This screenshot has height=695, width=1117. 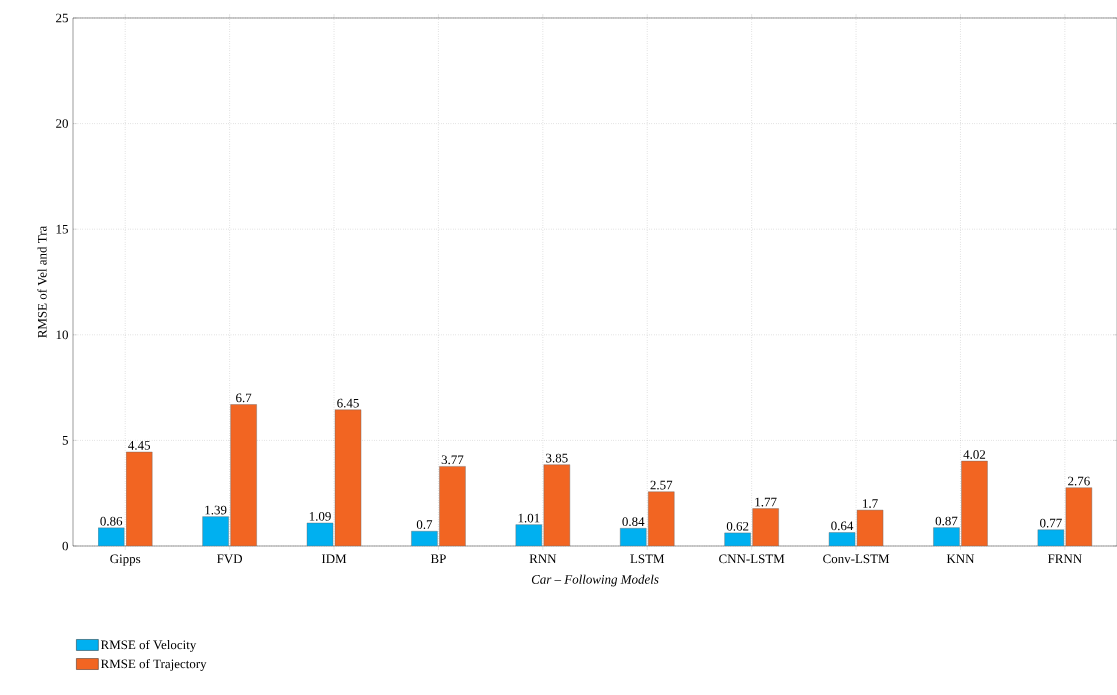 I want to click on data-label: 1.77, so click(x=766, y=502).